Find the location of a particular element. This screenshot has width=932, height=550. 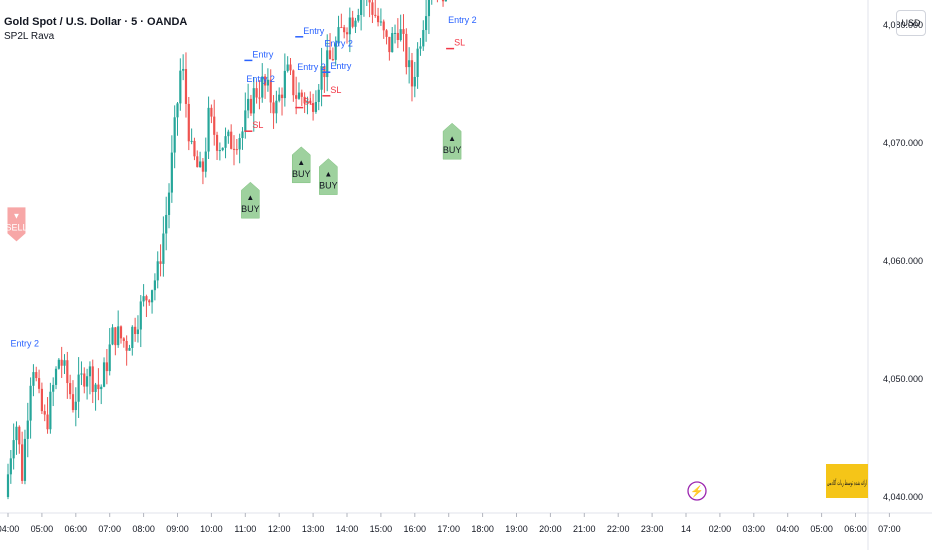

sell-label: SELL is located at coordinates (16, 227).